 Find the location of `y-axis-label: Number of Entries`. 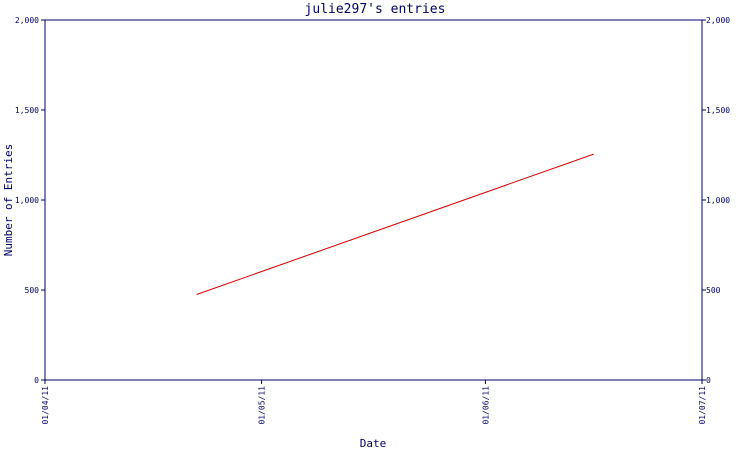

y-axis-label: Number of Entries is located at coordinates (8, 200).